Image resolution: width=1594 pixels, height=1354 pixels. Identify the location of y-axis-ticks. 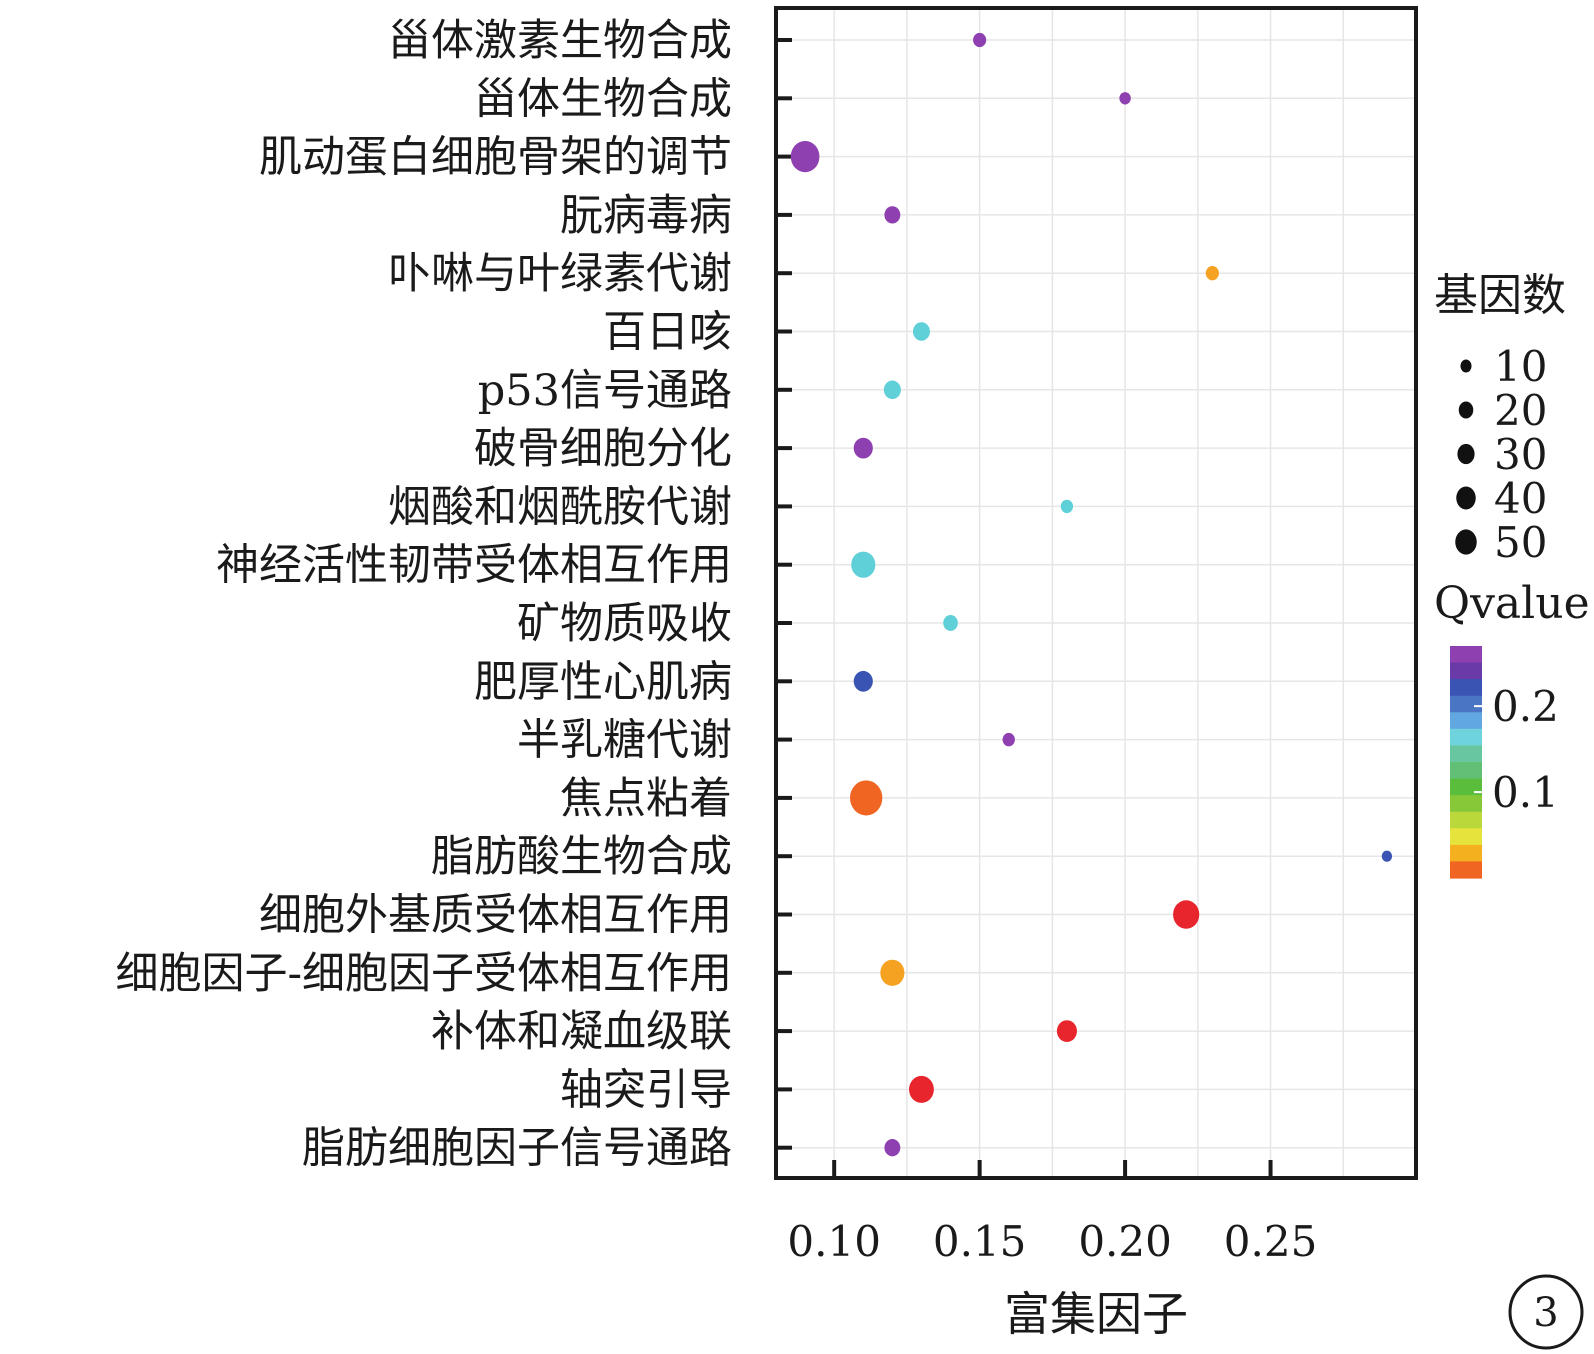
(784, 594).